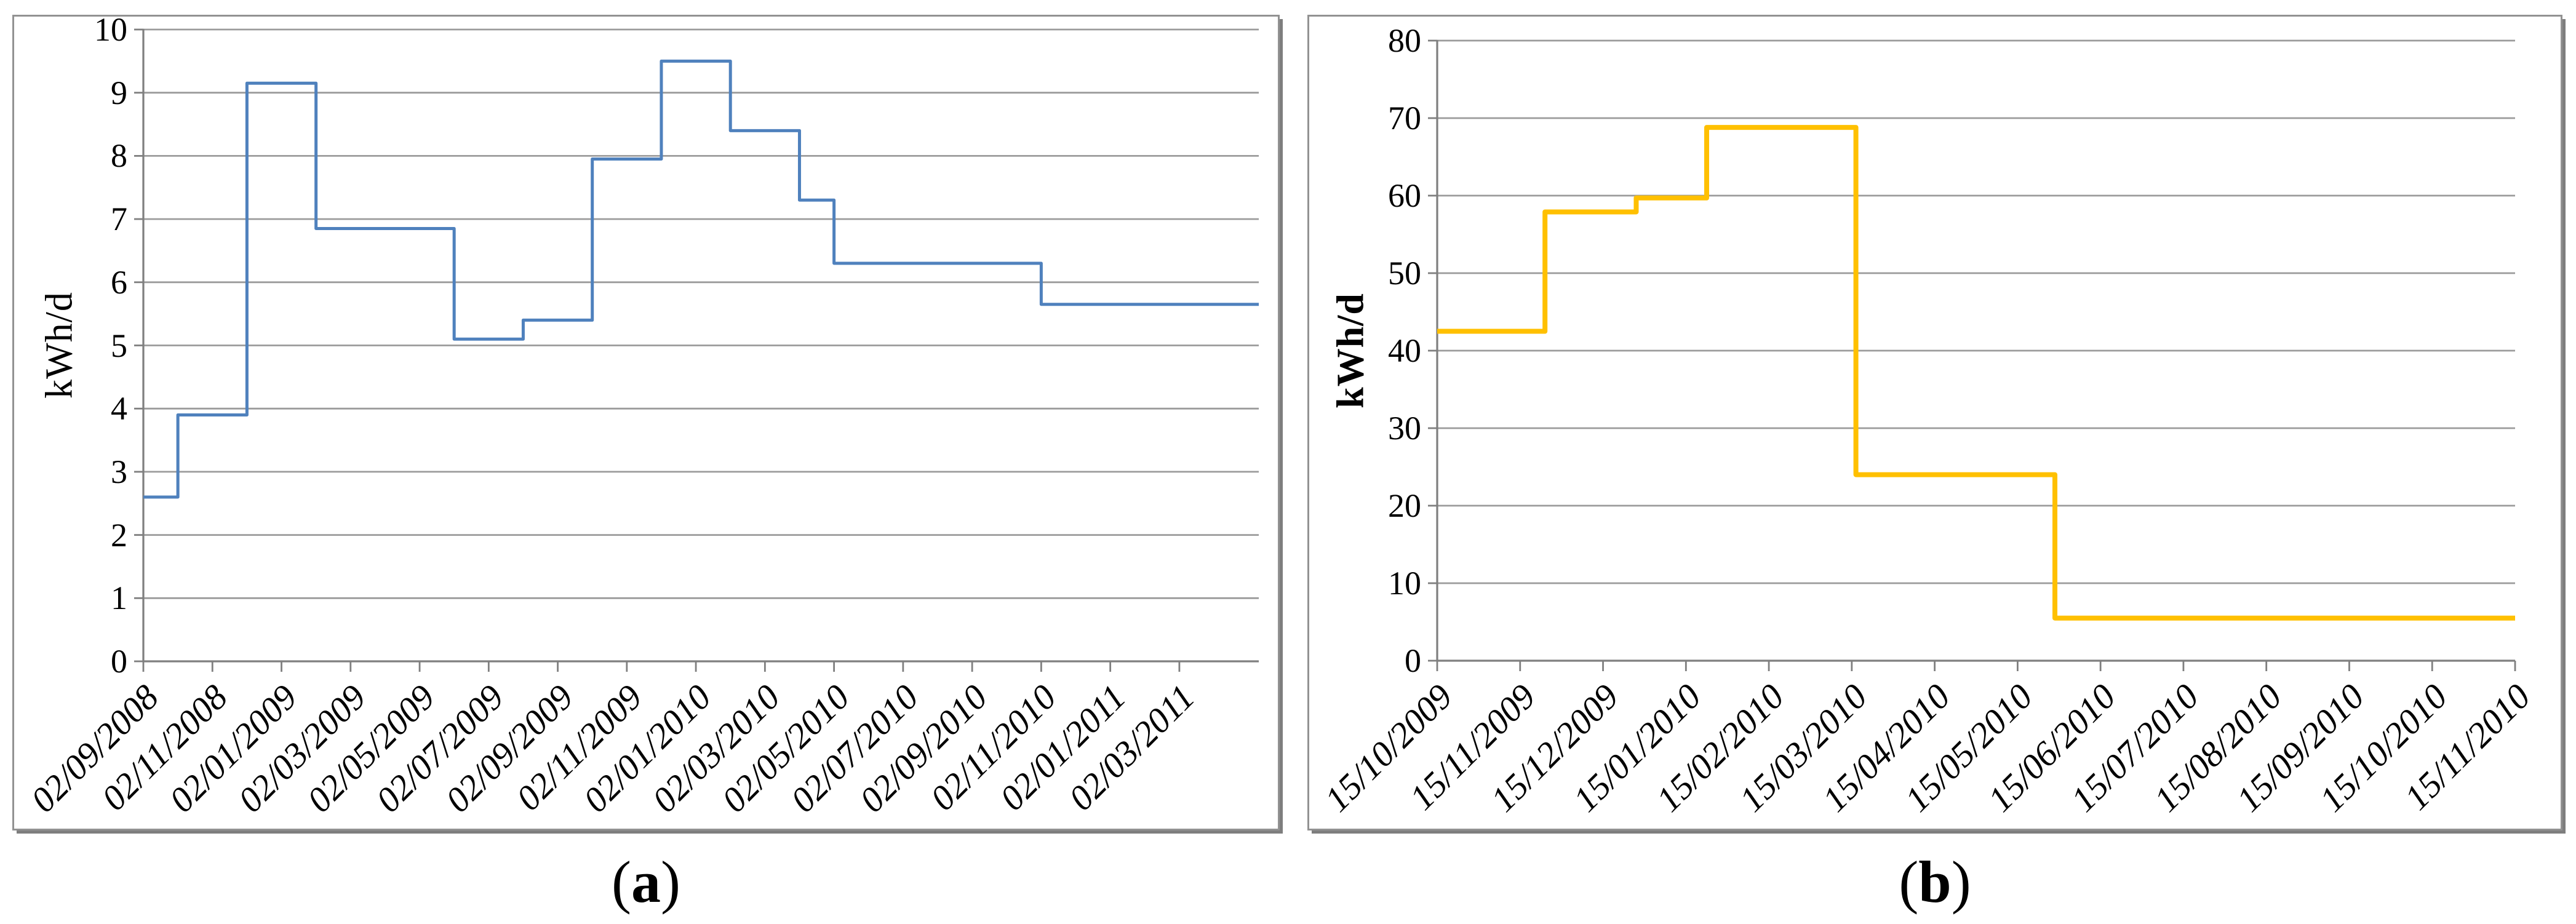  I want to click on y-tick-label: 6, so click(119, 282).